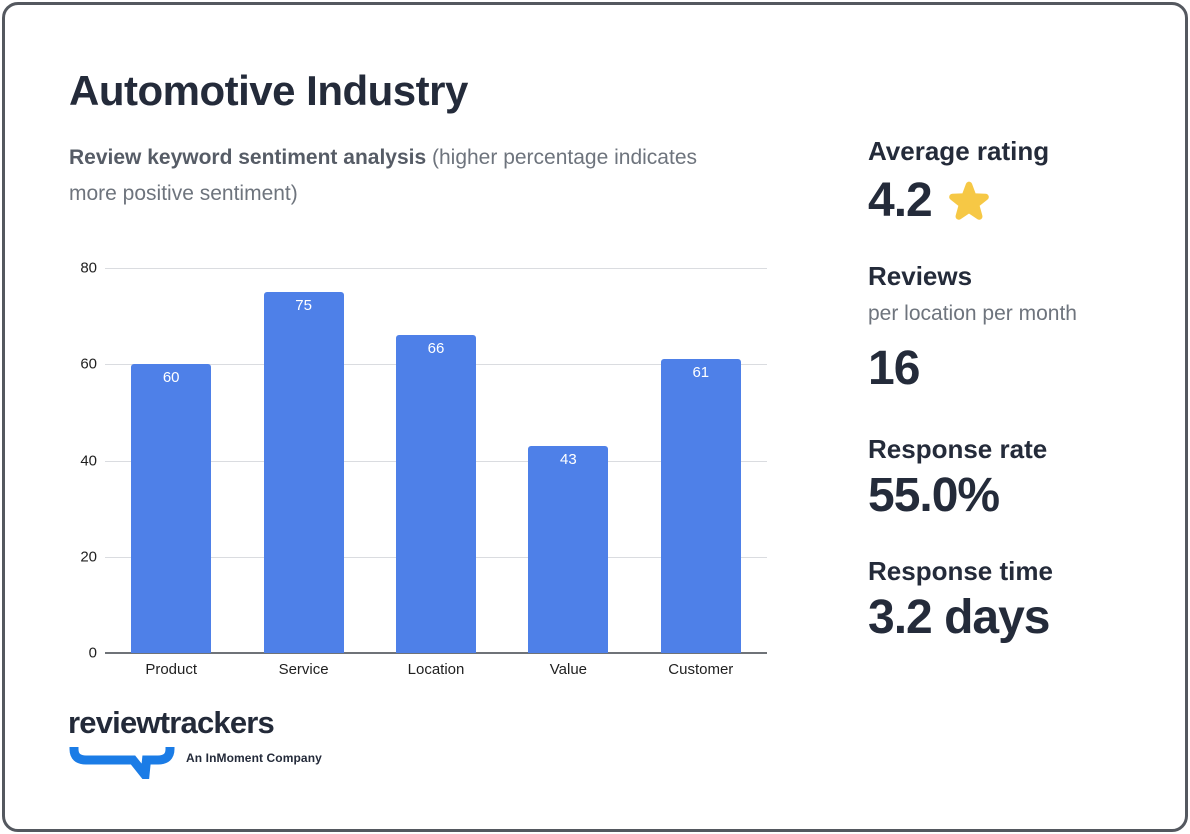 Image resolution: width=1190 pixels, height=834 pixels. Describe the element at coordinates (958, 449) in the screenshot. I see `response-rate-label: Response rate` at that location.